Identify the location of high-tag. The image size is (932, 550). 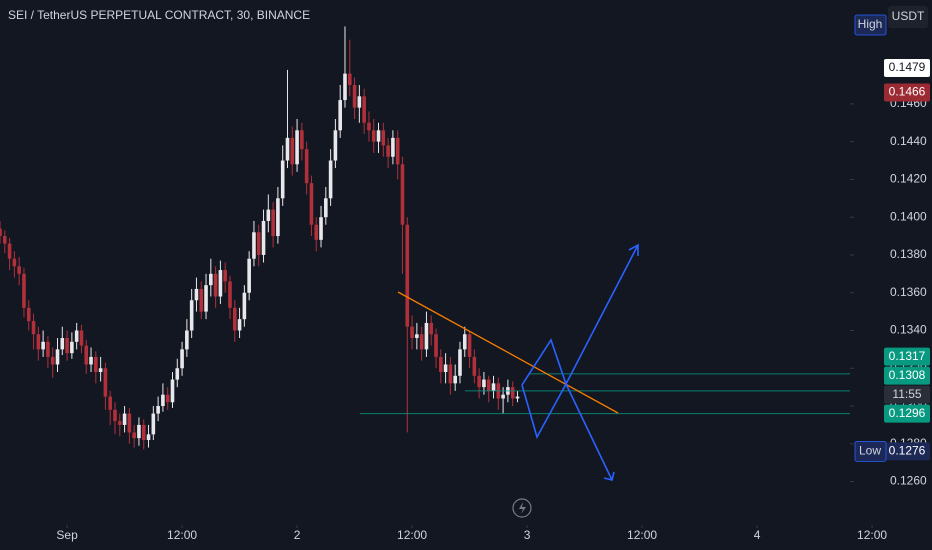
(870, 25).